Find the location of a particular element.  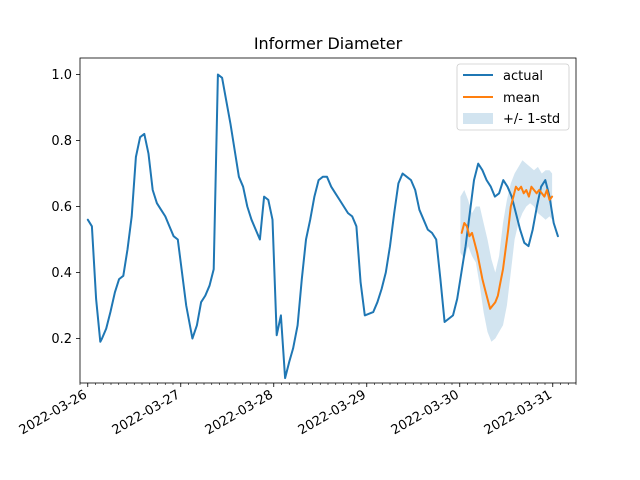

y-axis: 0.2 0.4 0.6 0.8 1.0 is located at coordinates (65, 207).